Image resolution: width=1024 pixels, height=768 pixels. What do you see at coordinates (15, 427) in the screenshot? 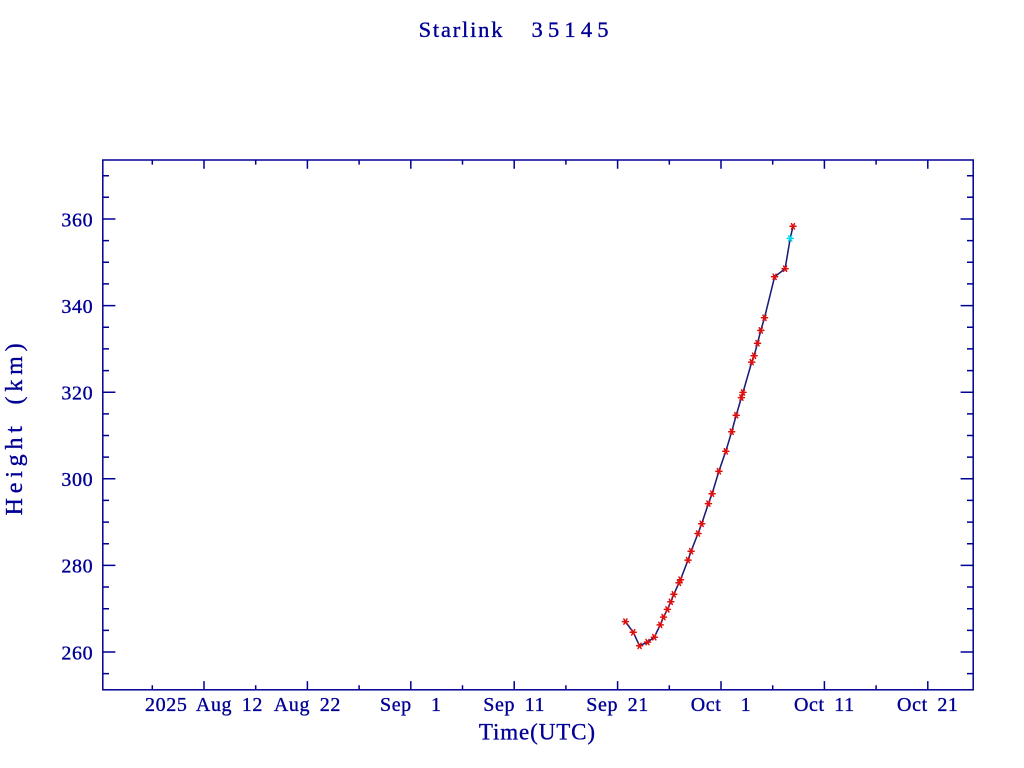
I see `svg-text: Height (km)` at bounding box center [15, 427].